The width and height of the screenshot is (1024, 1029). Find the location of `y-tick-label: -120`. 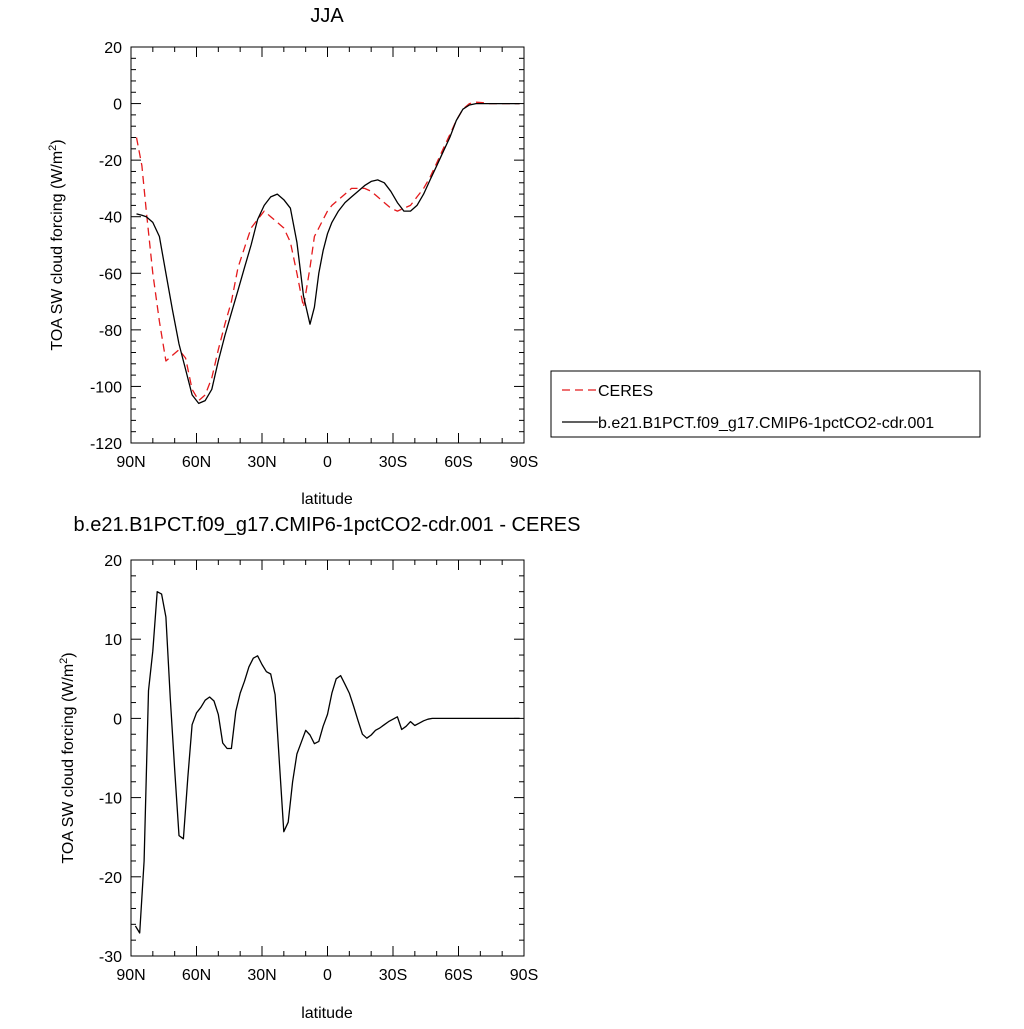

y-tick-label: -120 is located at coordinates (106, 444).